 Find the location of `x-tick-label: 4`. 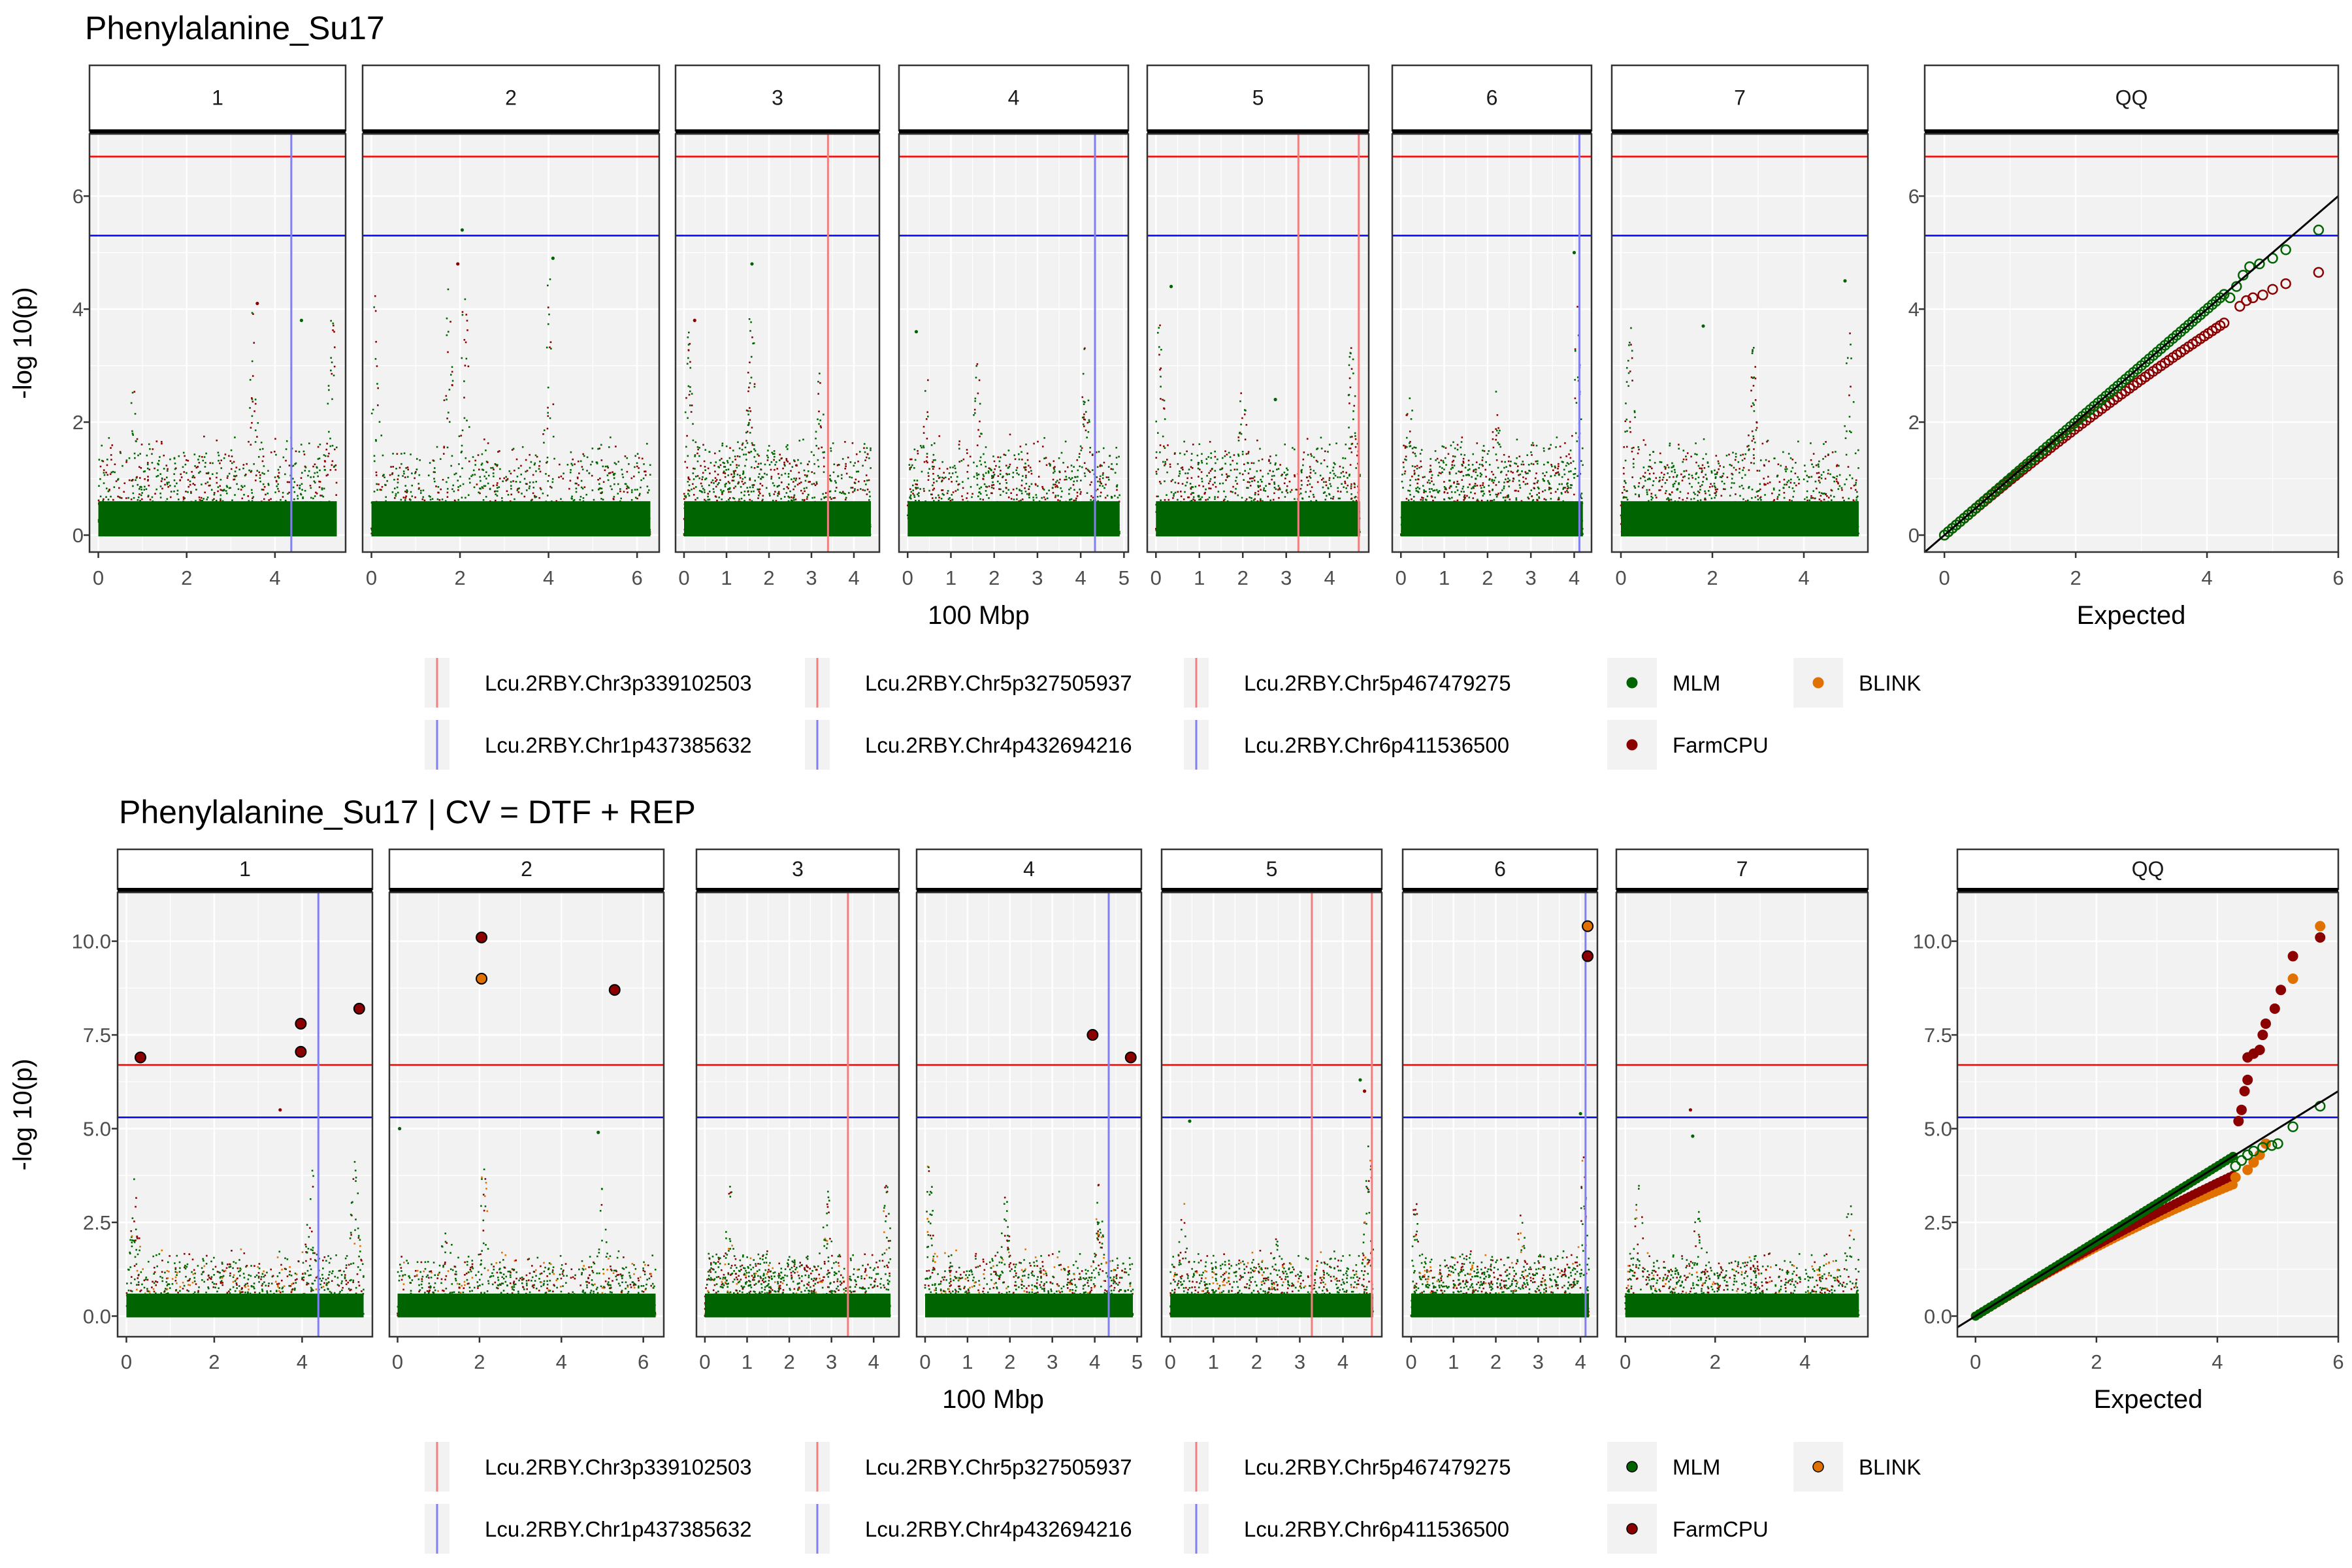

x-tick-label: 4 is located at coordinates (853, 577).